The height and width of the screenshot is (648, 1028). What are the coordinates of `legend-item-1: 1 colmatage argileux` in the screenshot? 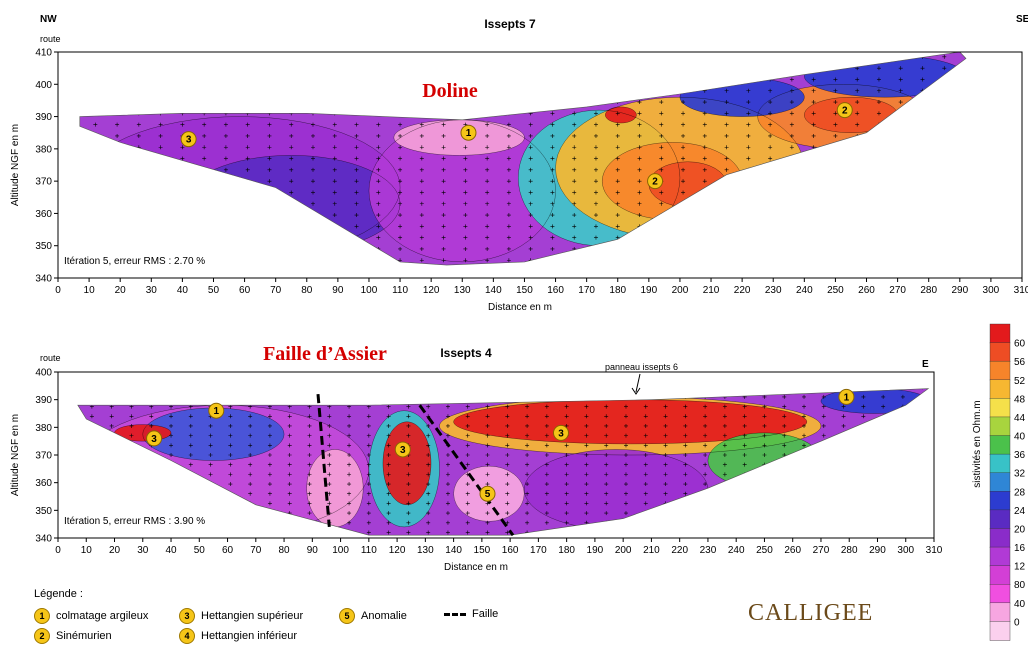 It's located at (91, 616).